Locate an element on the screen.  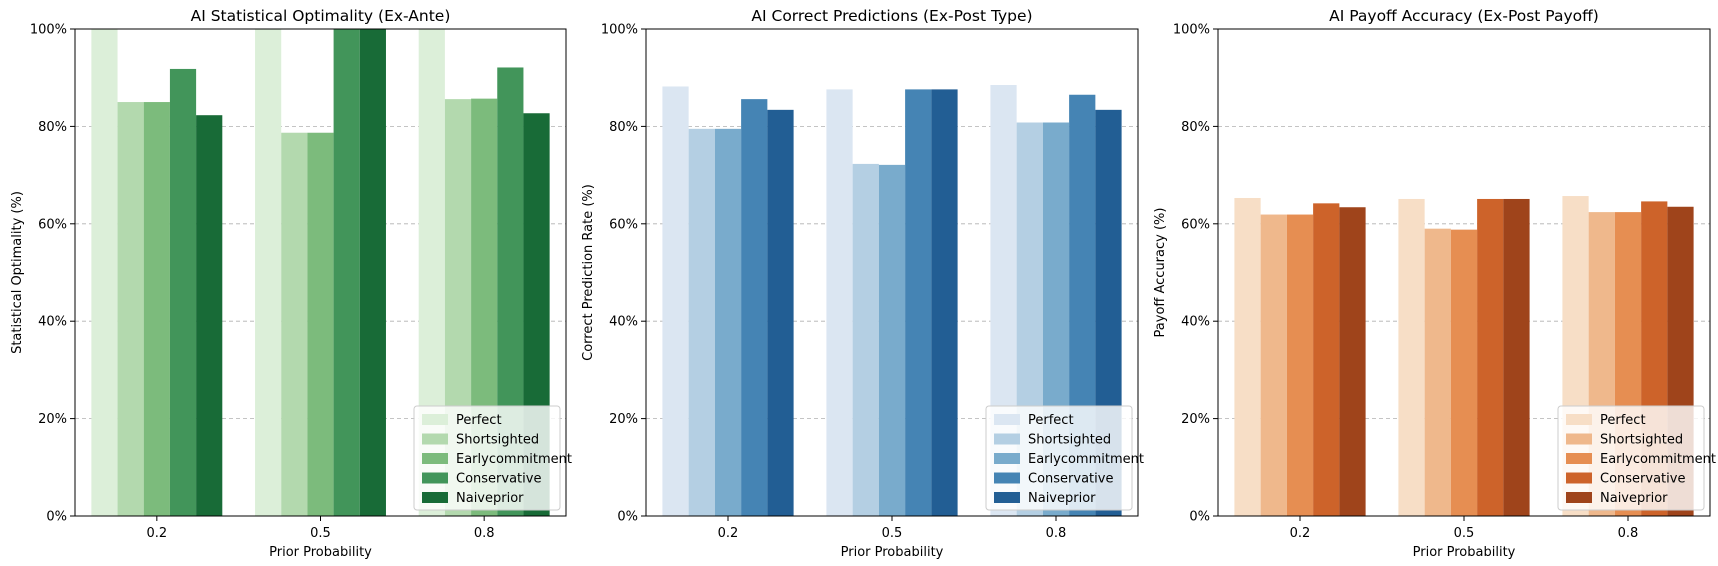
chart-title: AI Statistical Optimality (Ex-Ante) is located at coordinates (321, 16).